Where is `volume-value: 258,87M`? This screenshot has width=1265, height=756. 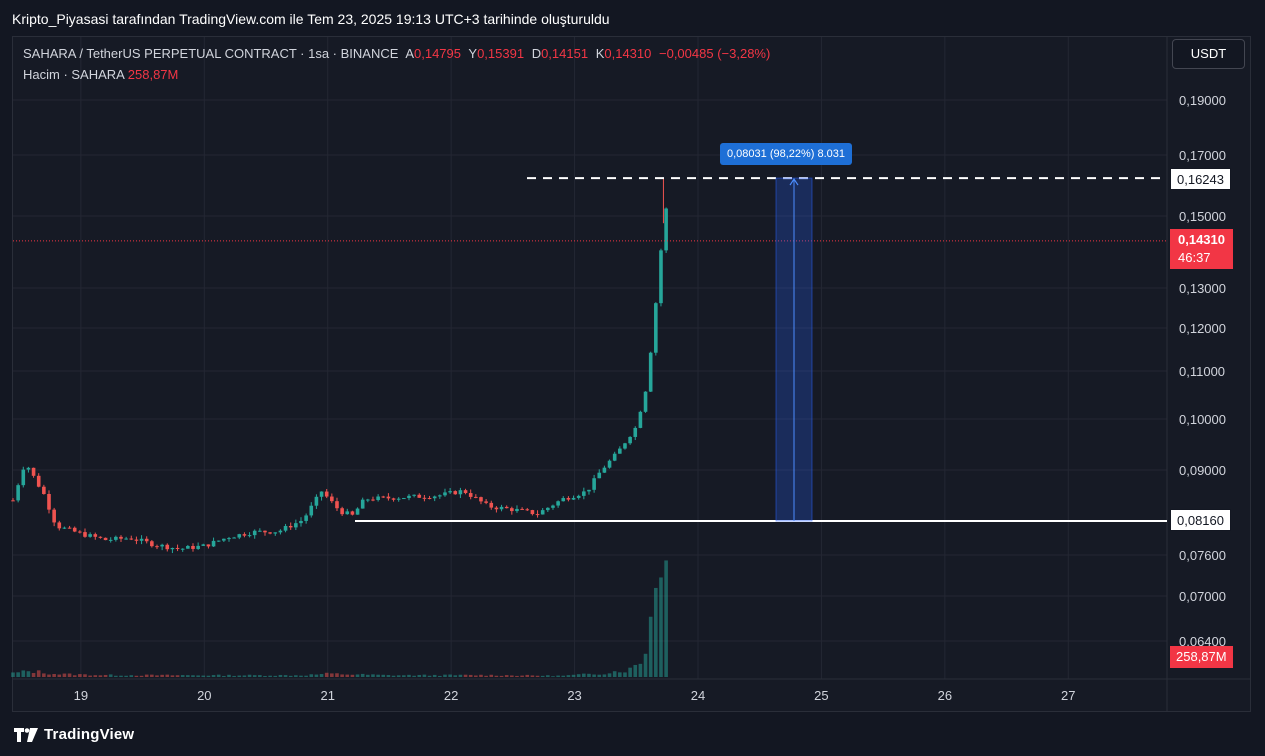
volume-value: 258,87M is located at coordinates (153, 74).